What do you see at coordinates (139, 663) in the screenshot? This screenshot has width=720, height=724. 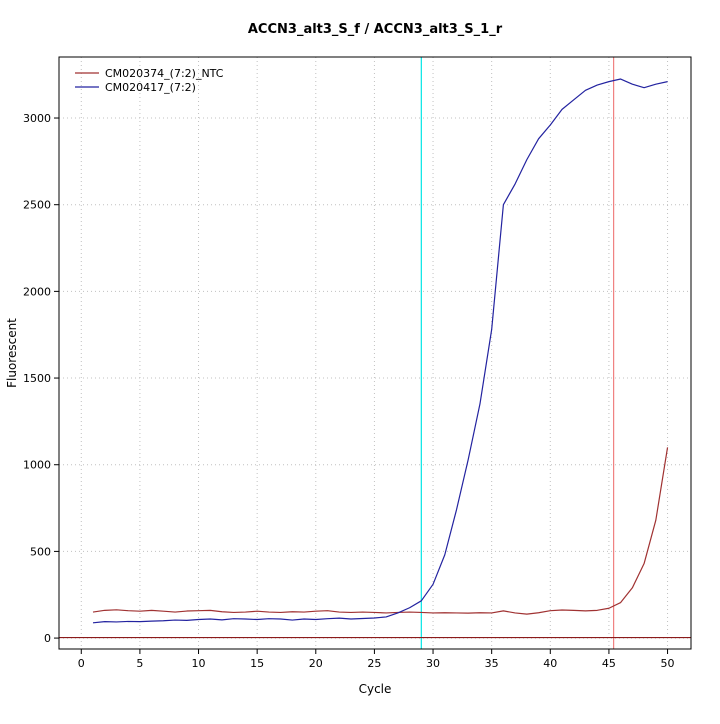 I see `x-tick-label: 5` at bounding box center [139, 663].